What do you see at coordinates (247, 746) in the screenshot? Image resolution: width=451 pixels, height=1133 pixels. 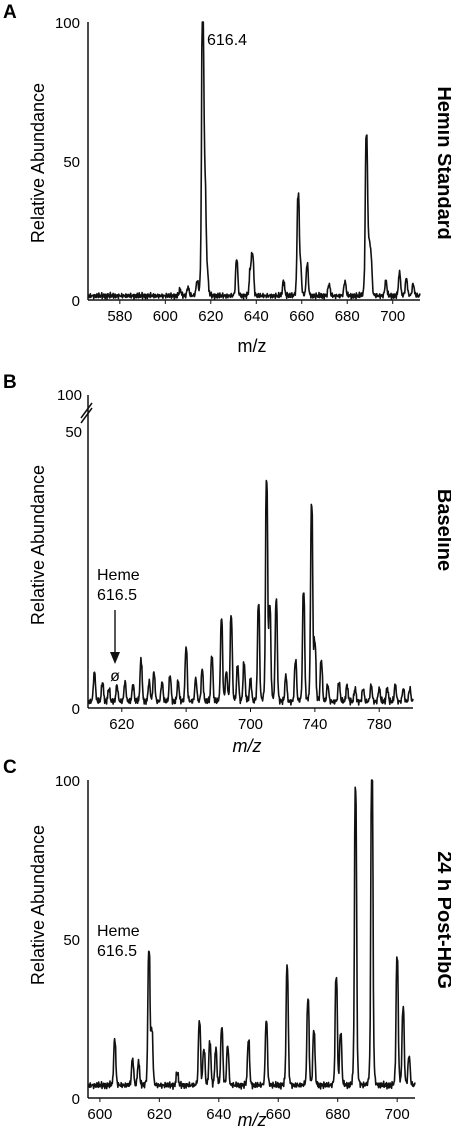 I see `panel-b-xlabel: m/z` at bounding box center [247, 746].